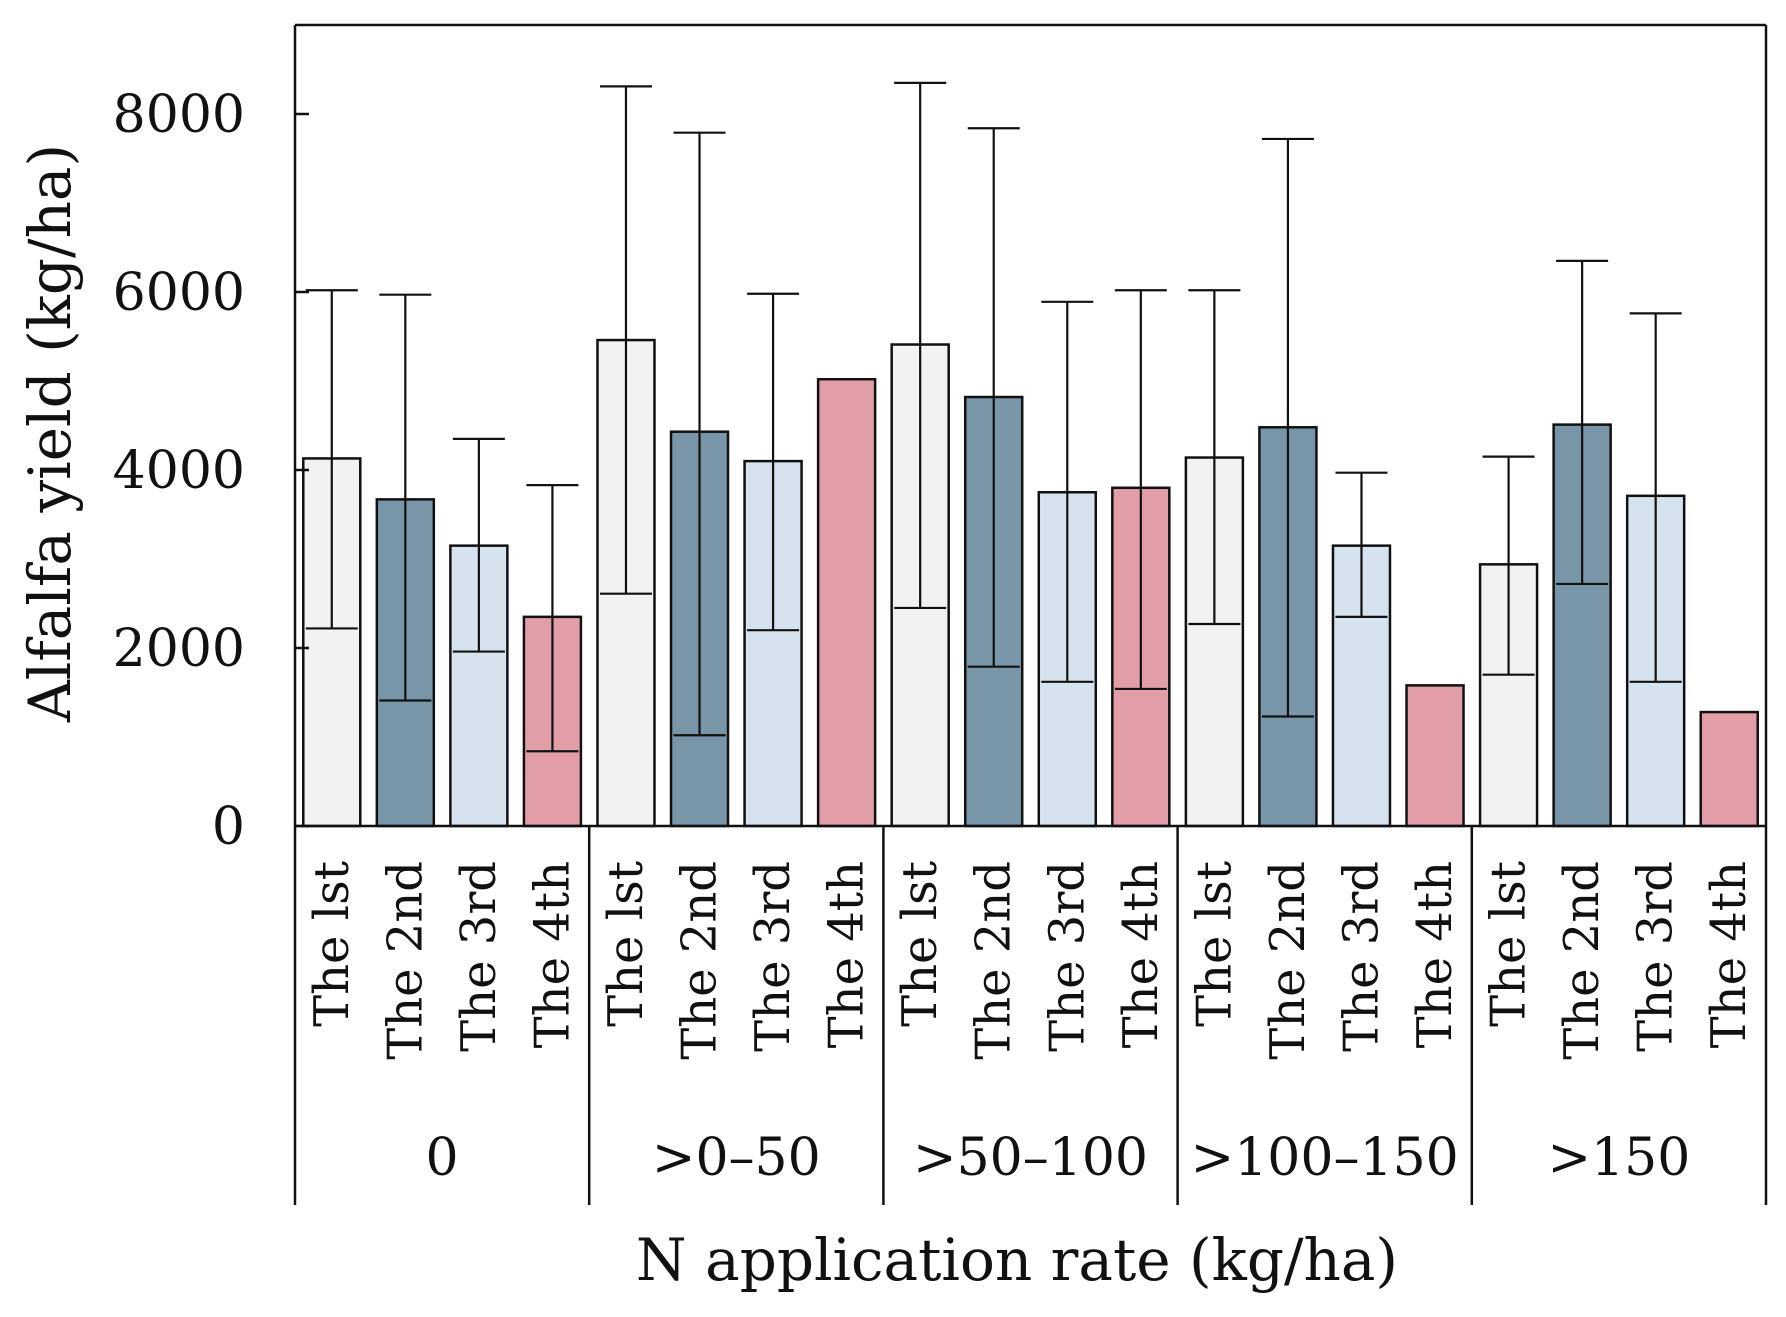  What do you see at coordinates (1030, 1158) in the screenshot?
I see `group-label: >50–100` at bounding box center [1030, 1158].